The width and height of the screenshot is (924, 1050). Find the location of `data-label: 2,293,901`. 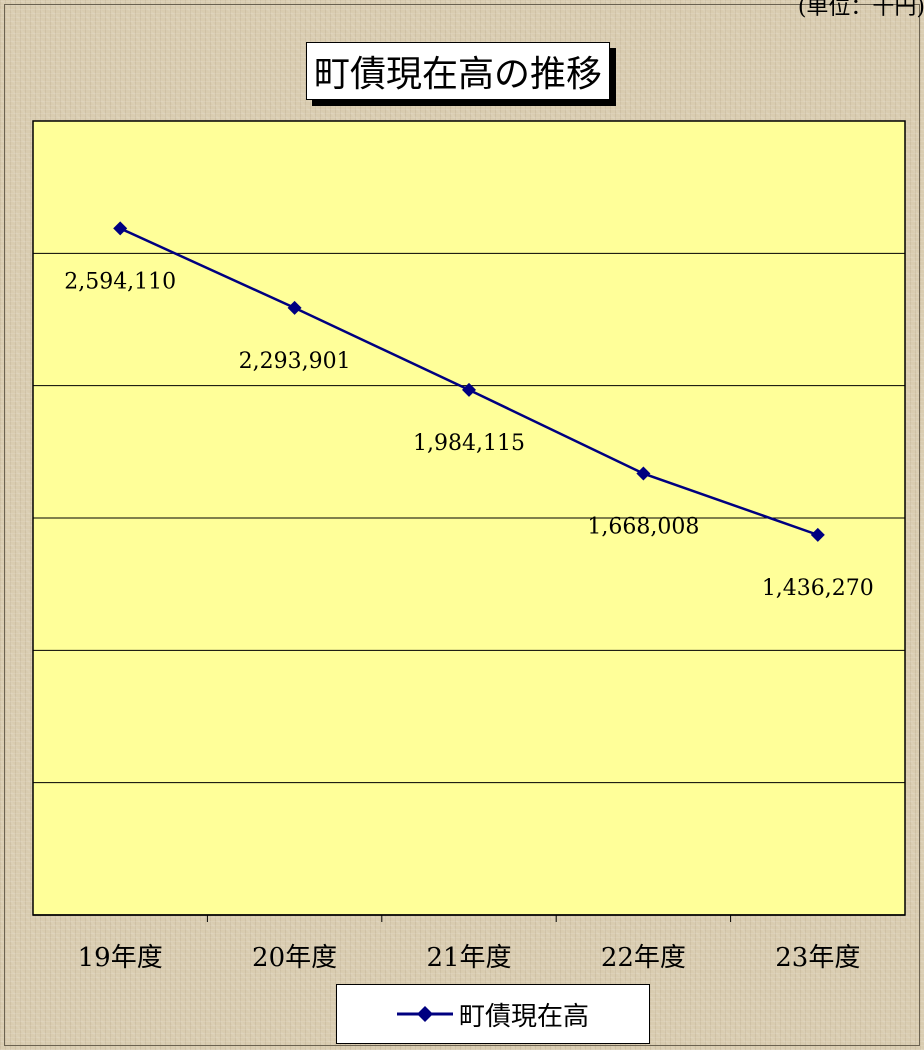

data-label: 2,293,901 is located at coordinates (295, 361).